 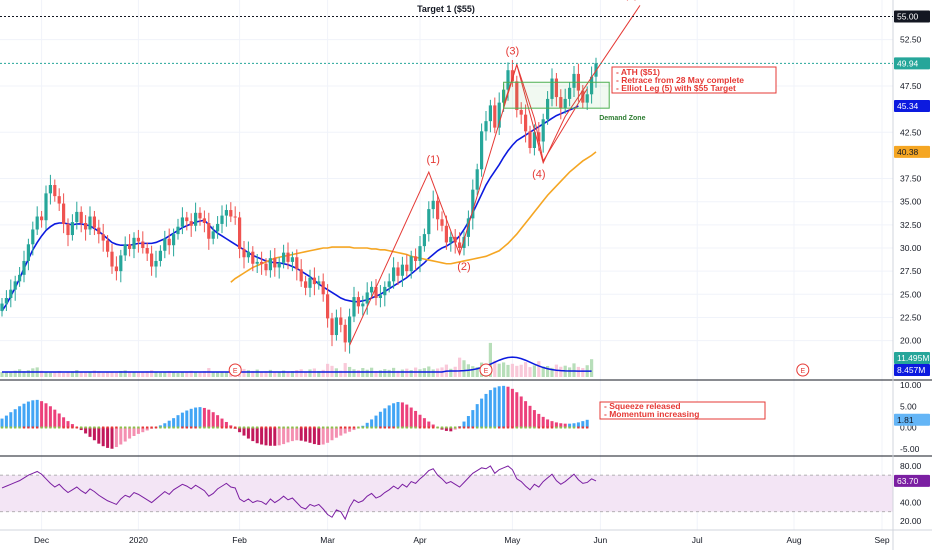 I want to click on wave-label: (4), so click(x=538, y=175).